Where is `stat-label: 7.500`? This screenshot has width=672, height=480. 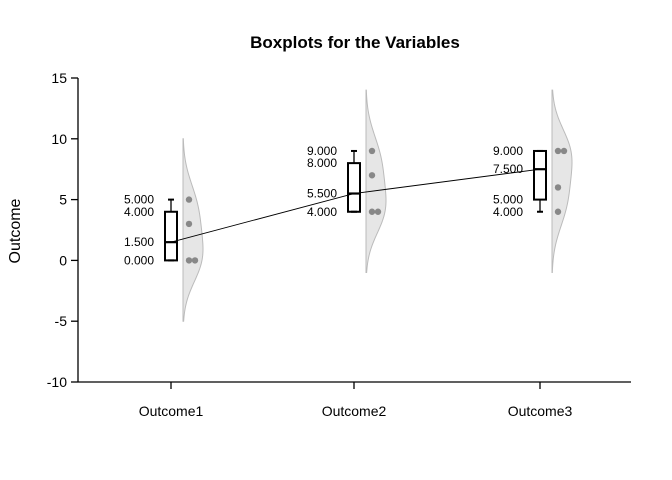
stat-label: 7.500 is located at coordinates (508, 169).